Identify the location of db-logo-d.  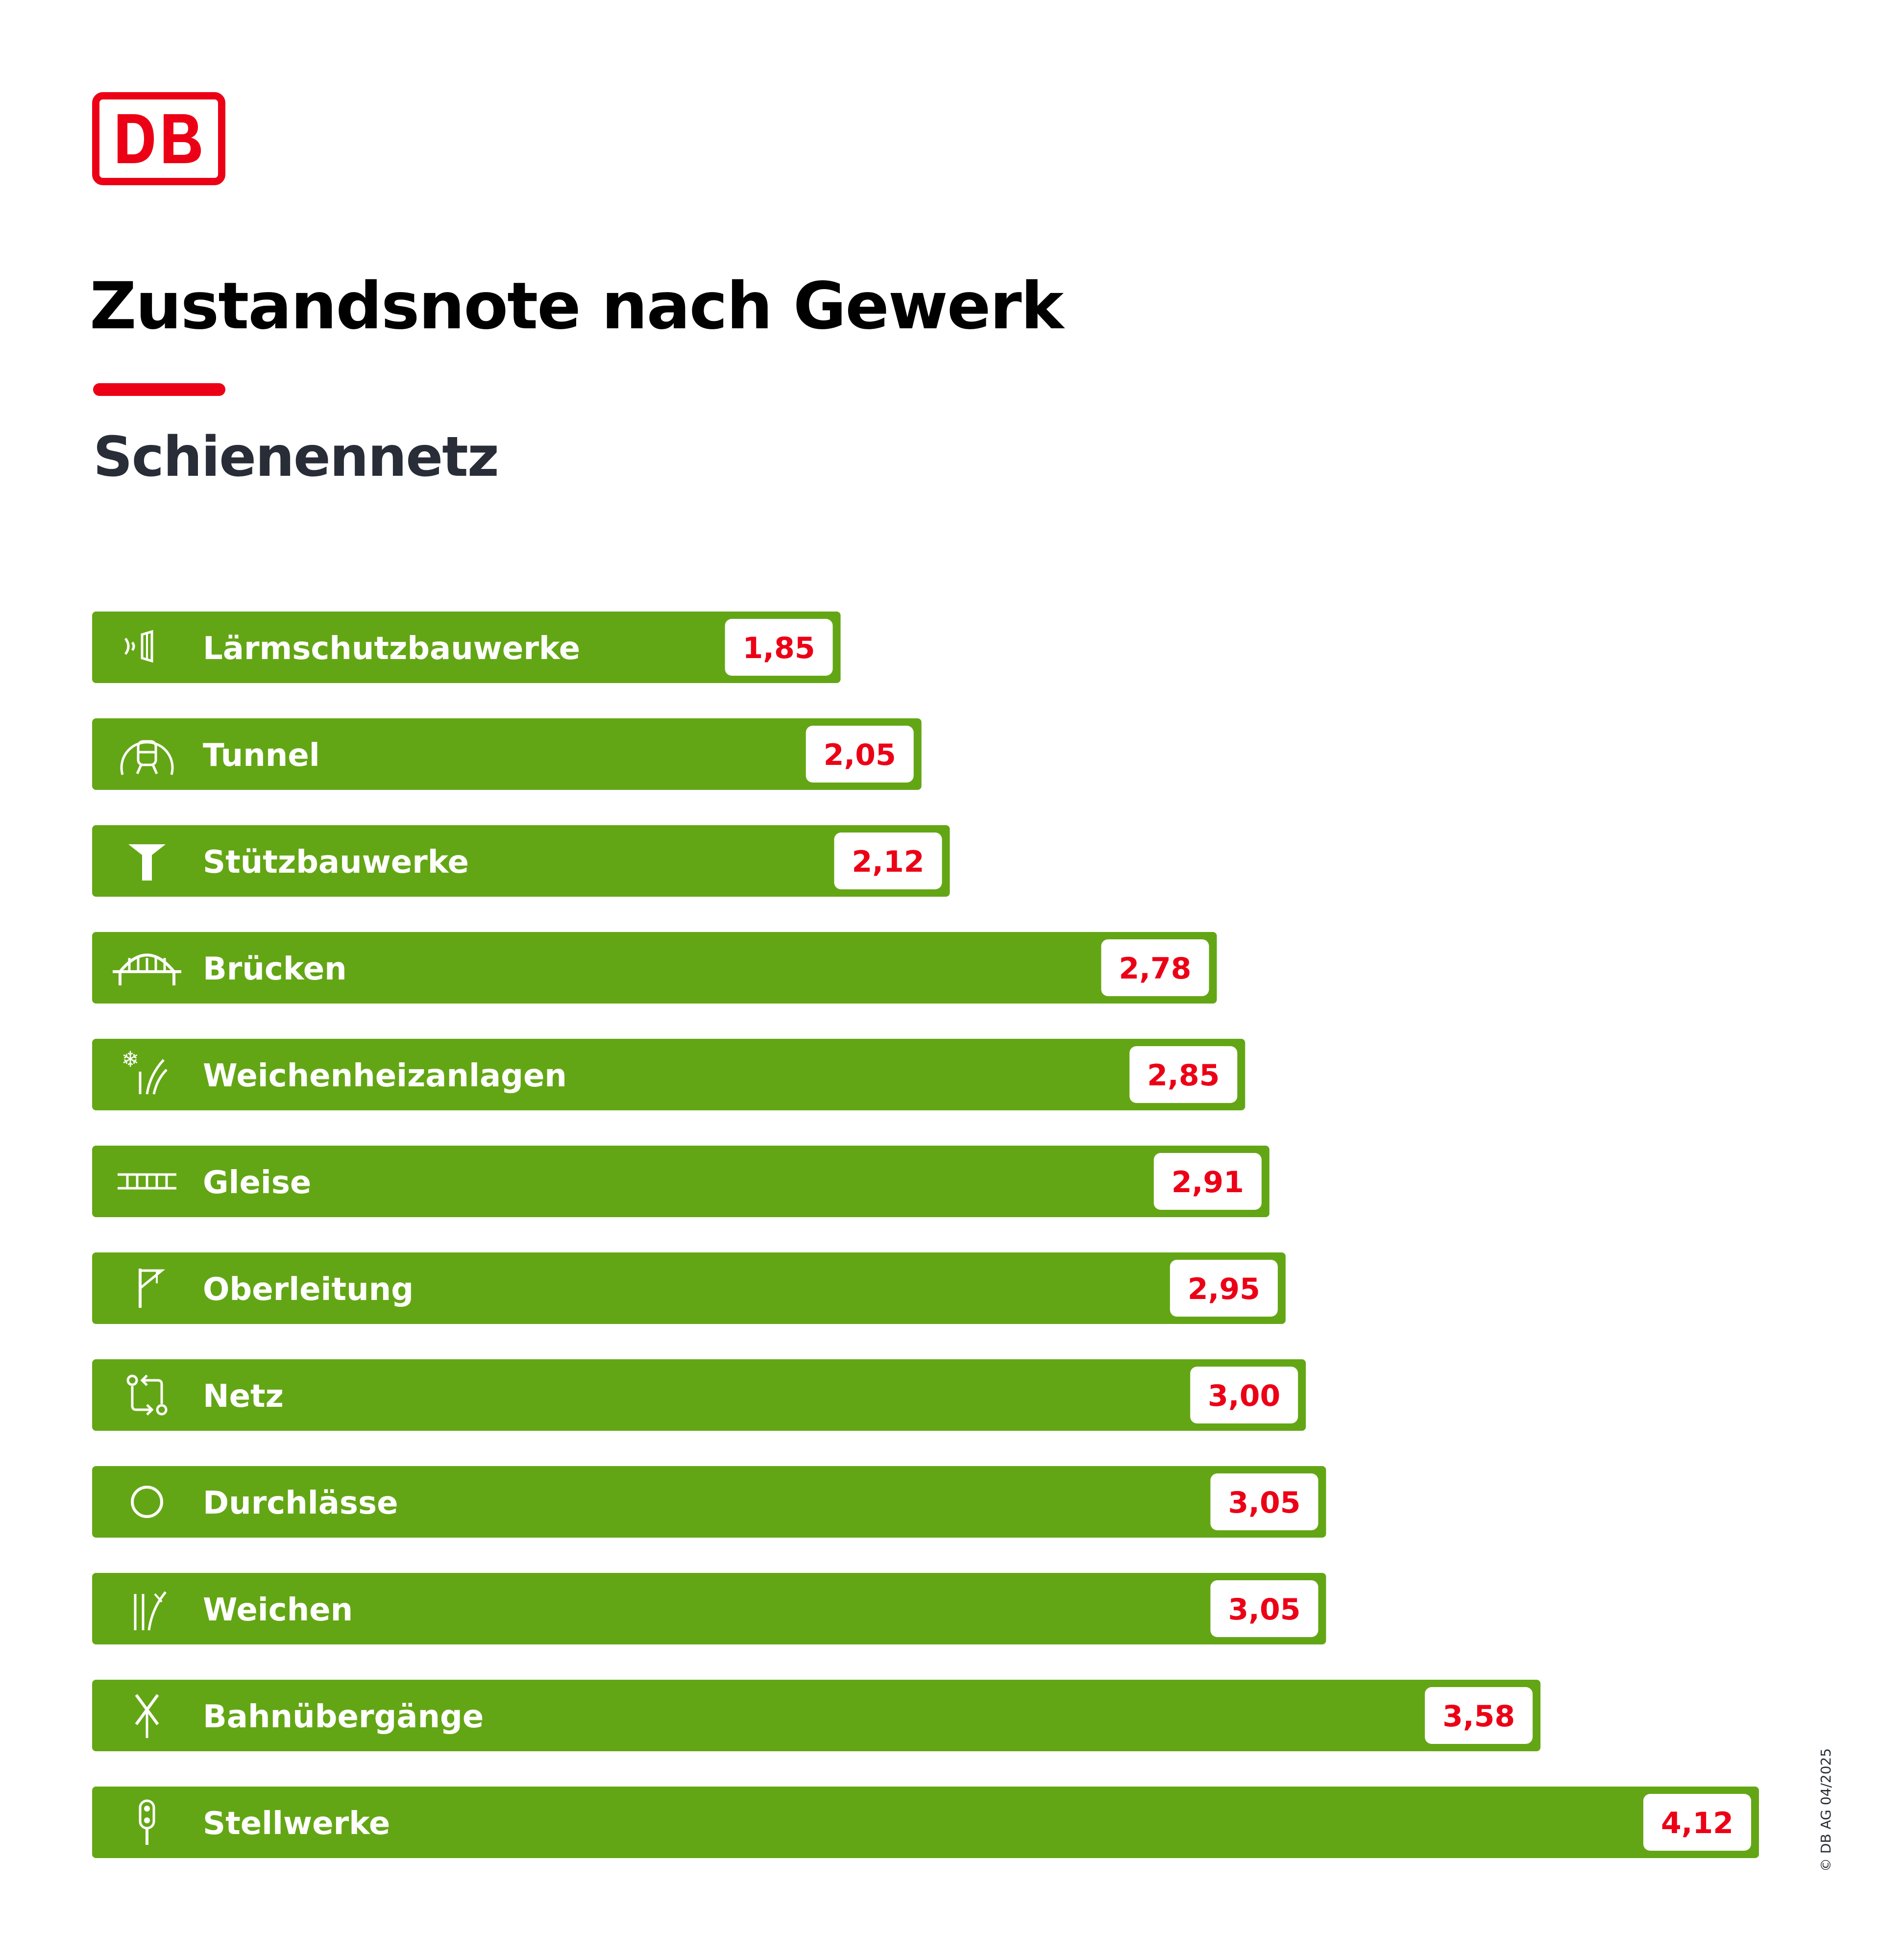
(136, 138).